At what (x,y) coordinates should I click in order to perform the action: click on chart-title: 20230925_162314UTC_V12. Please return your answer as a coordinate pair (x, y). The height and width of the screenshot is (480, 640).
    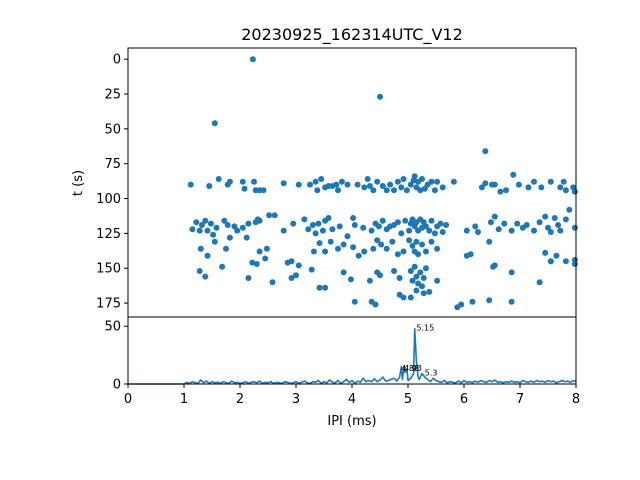
    Looking at the image, I should click on (352, 35).